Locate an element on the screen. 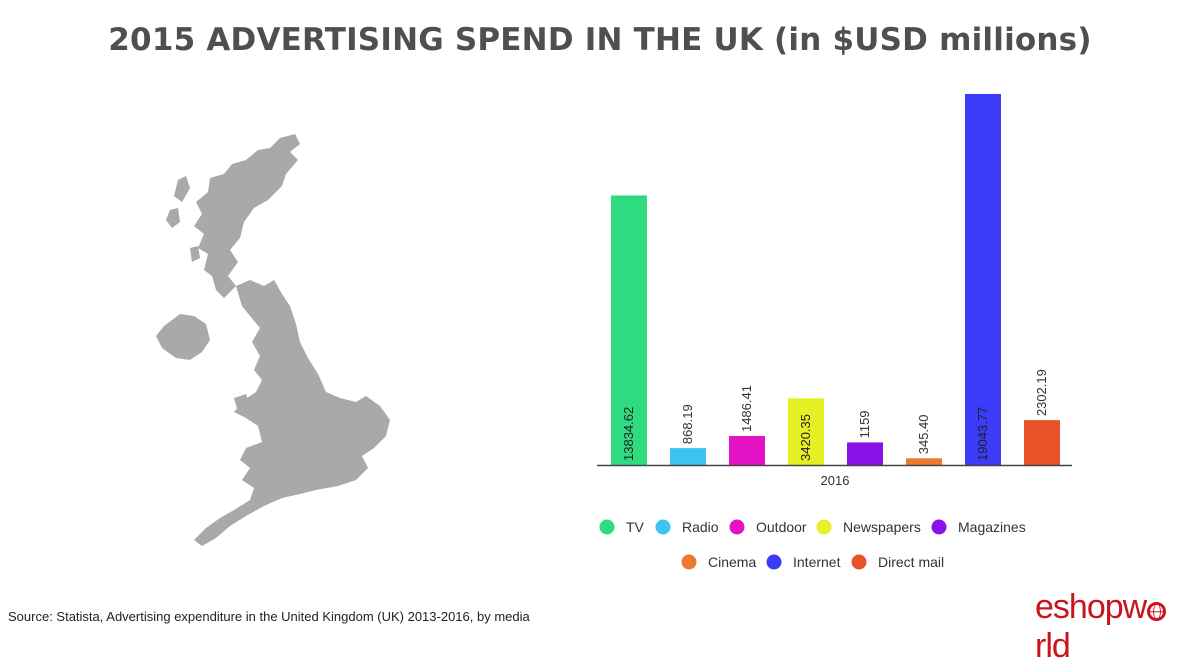  legend-label: Newspapers is located at coordinates (882, 527).